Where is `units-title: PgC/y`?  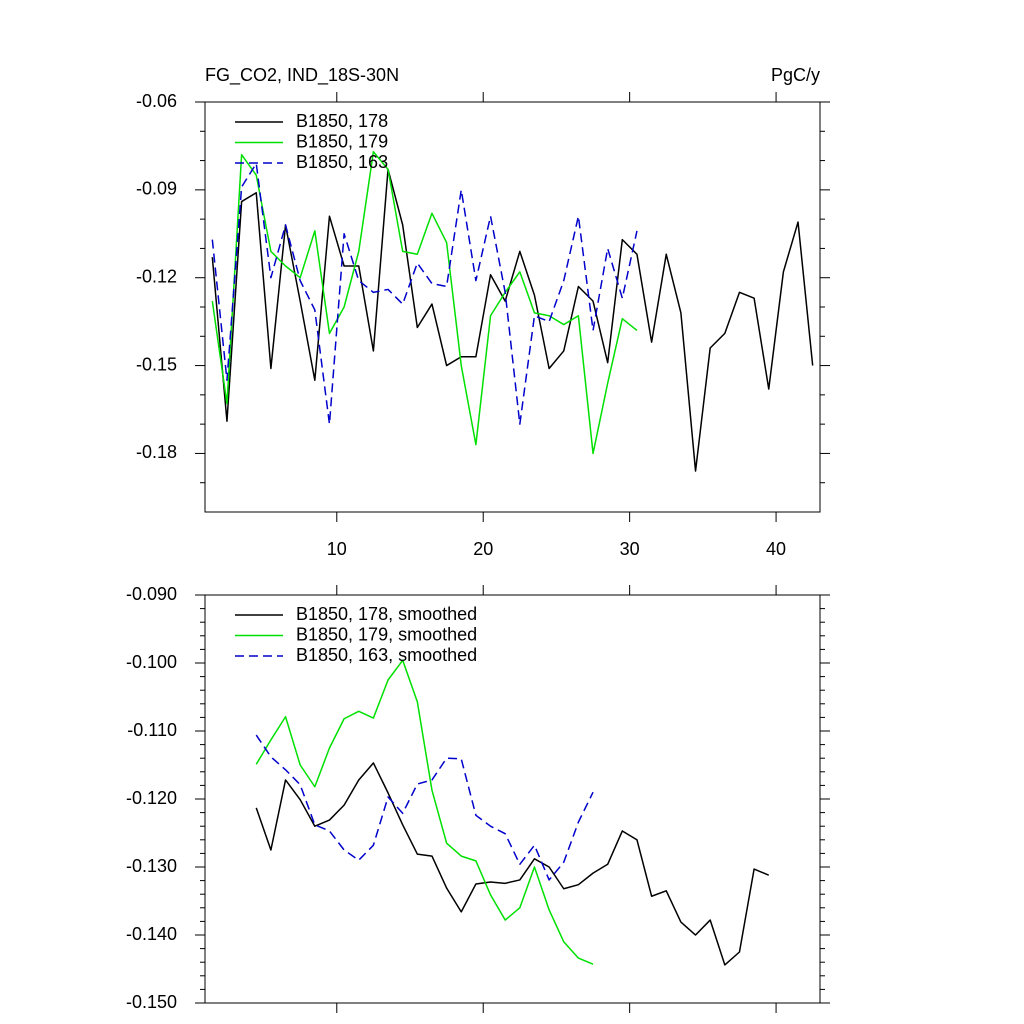 units-title: PgC/y is located at coordinates (795, 75).